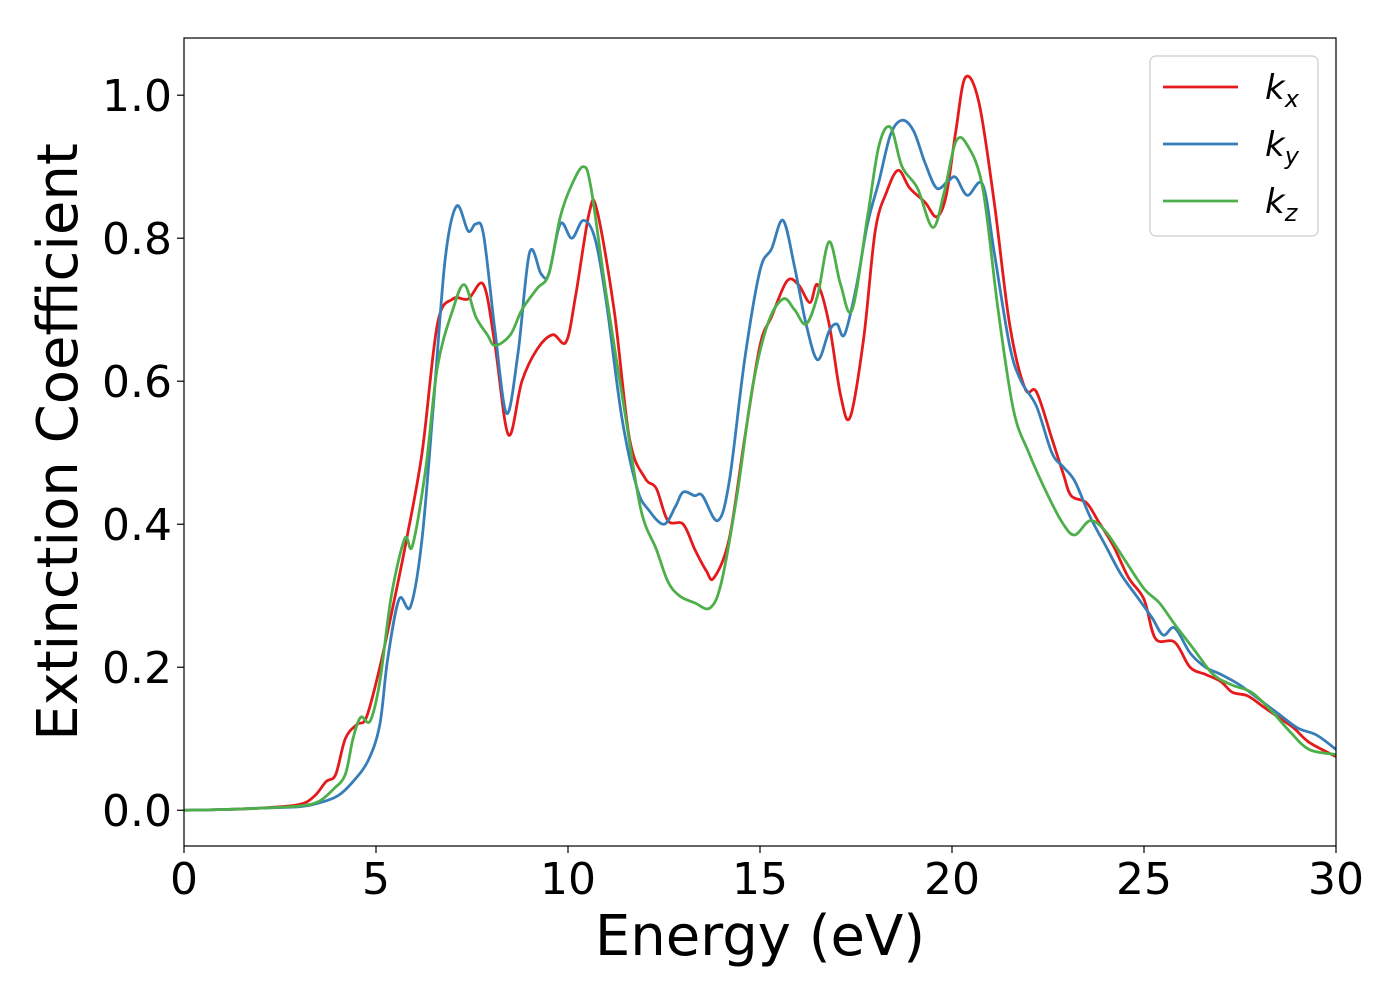  What do you see at coordinates (58, 442) in the screenshot?
I see `y-axis-title: Extinction Coefficient` at bounding box center [58, 442].